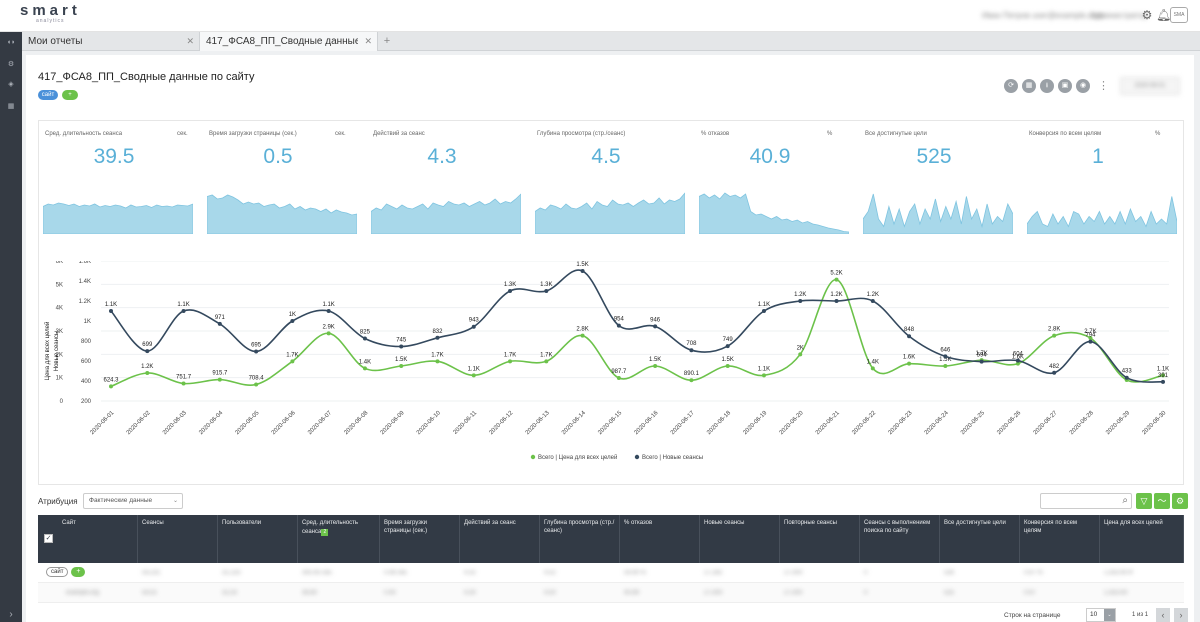  I want to click on column-header: Время загрузки страницы (сек.), so click(420, 539).